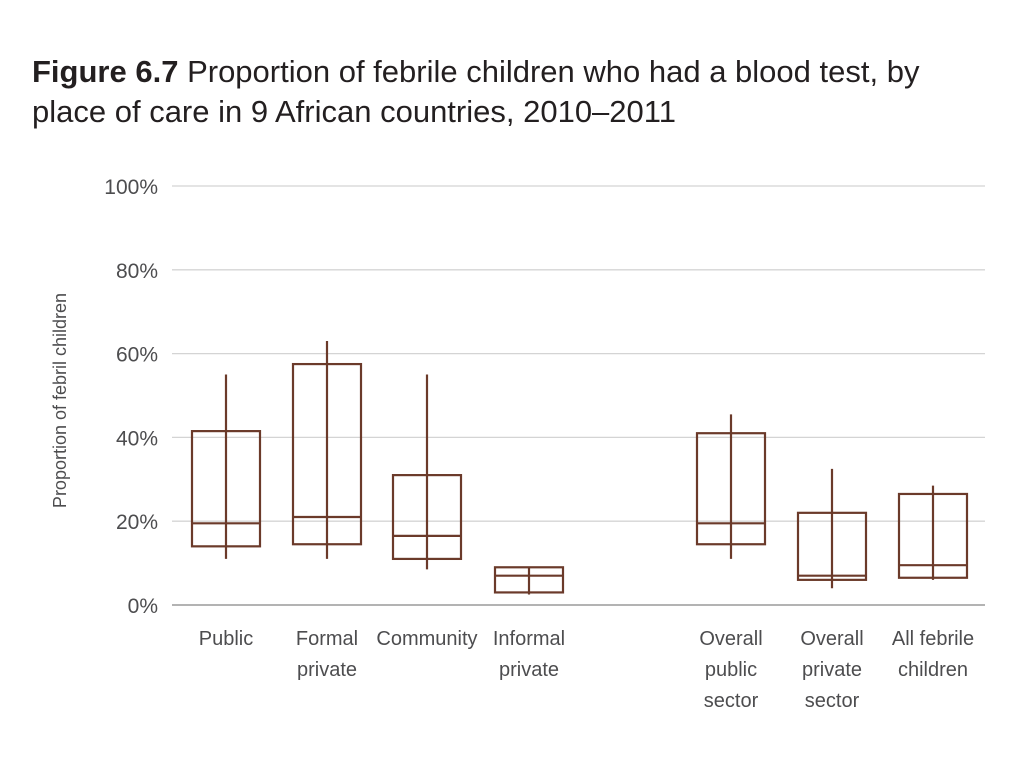 Image resolution: width=1024 pixels, height=768 pixels. What do you see at coordinates (529, 654) in the screenshot?
I see `category-label-4: Informal private` at bounding box center [529, 654].